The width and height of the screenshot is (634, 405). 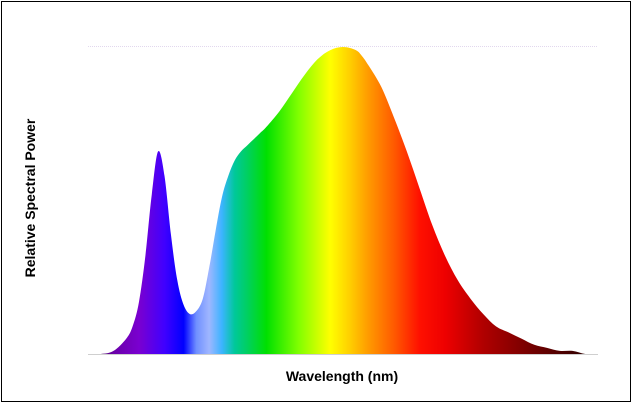 What do you see at coordinates (342, 376) in the screenshot?
I see `x-axis-label: Wavelength (nm)` at bounding box center [342, 376].